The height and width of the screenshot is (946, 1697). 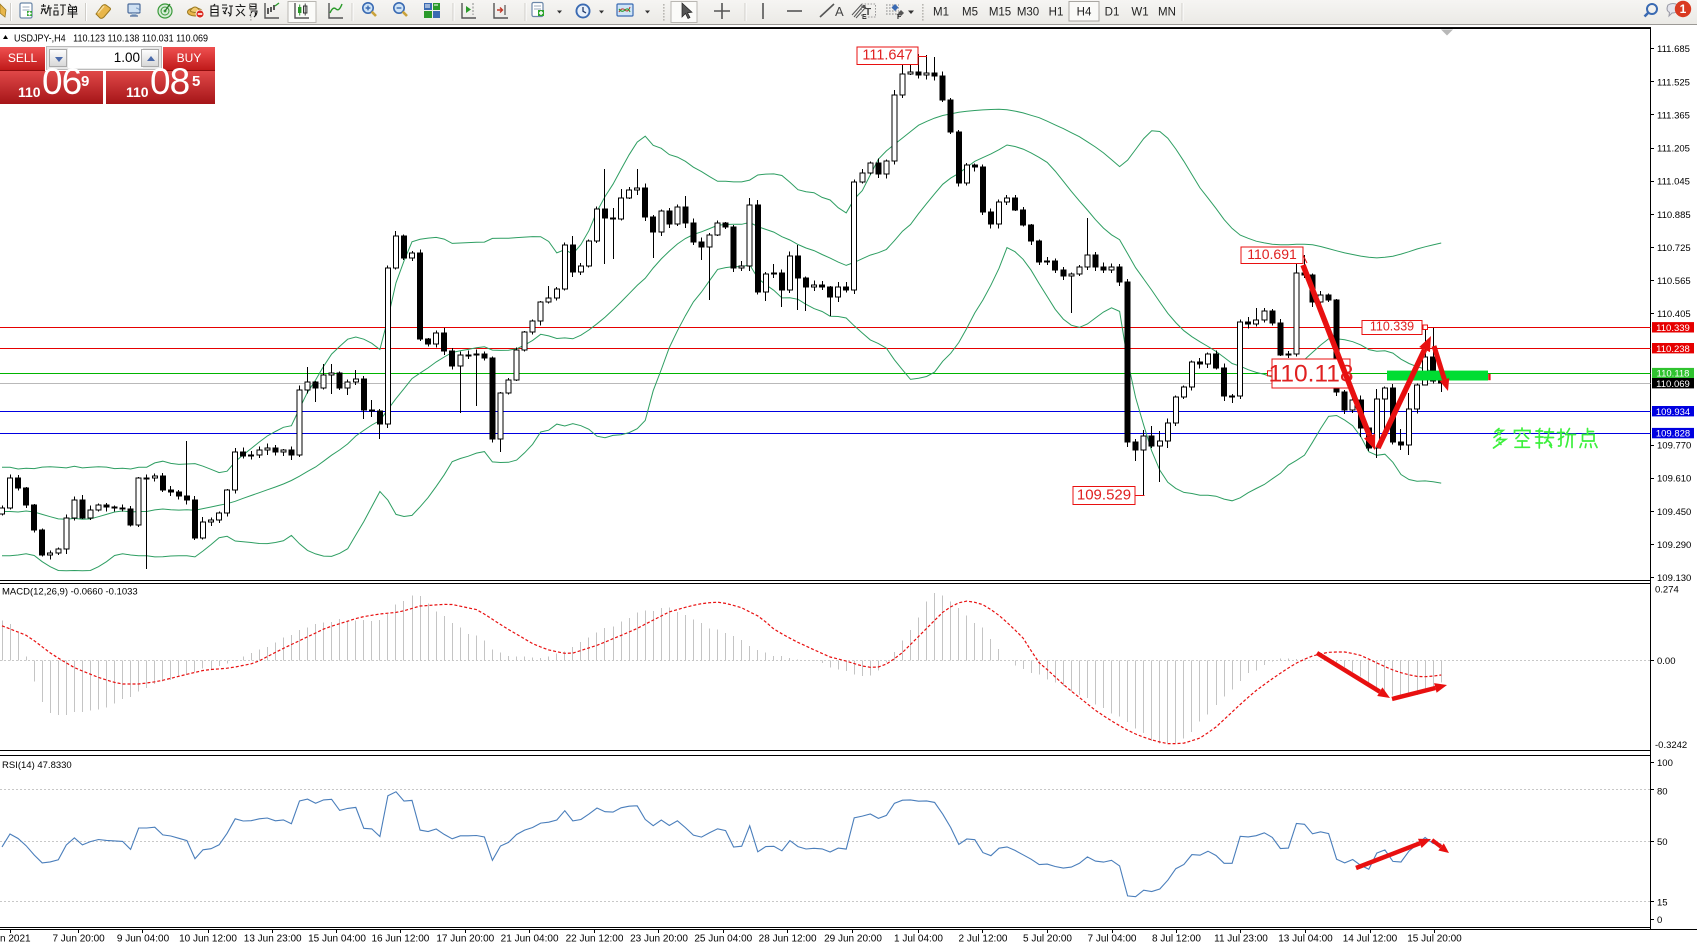 I want to click on svg-text: T, so click(x=868, y=12).